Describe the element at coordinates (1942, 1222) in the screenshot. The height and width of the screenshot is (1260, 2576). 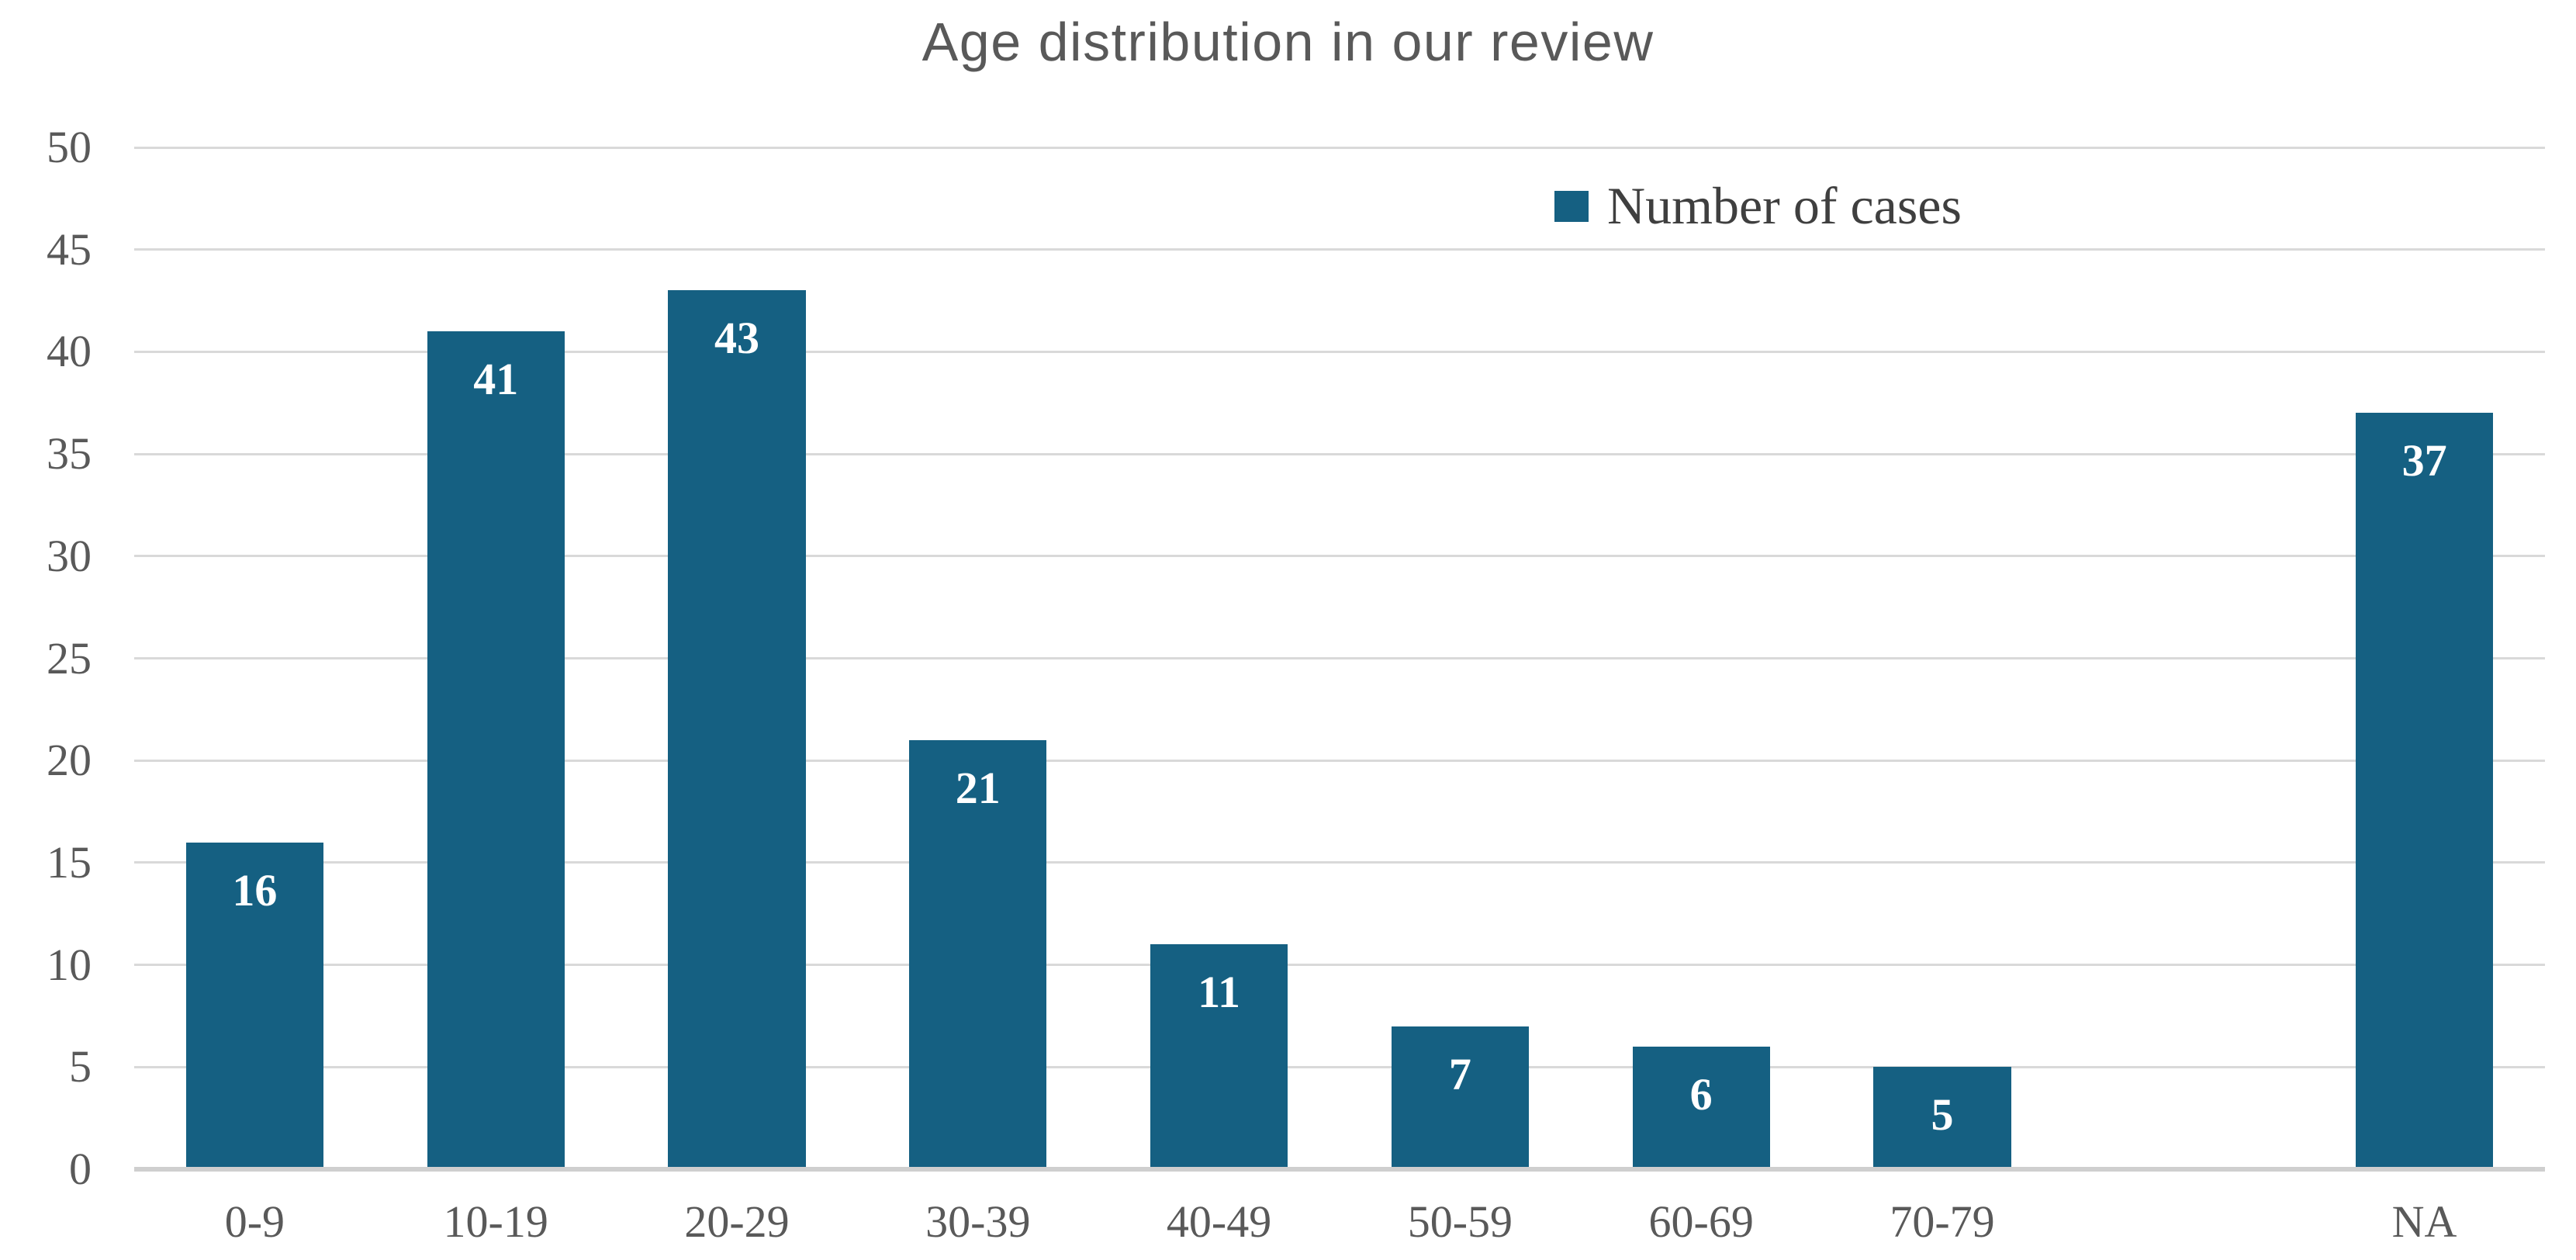
I see `x-axis-label: 70-79` at that location.